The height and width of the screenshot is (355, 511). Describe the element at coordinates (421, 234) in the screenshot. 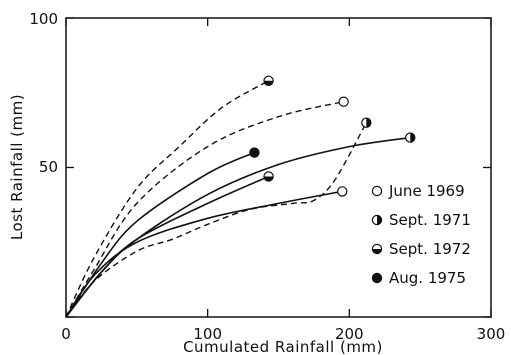

I see `legend: June 1969 Sept. 1971 Sept. 1972 Aug. 1975` at that location.